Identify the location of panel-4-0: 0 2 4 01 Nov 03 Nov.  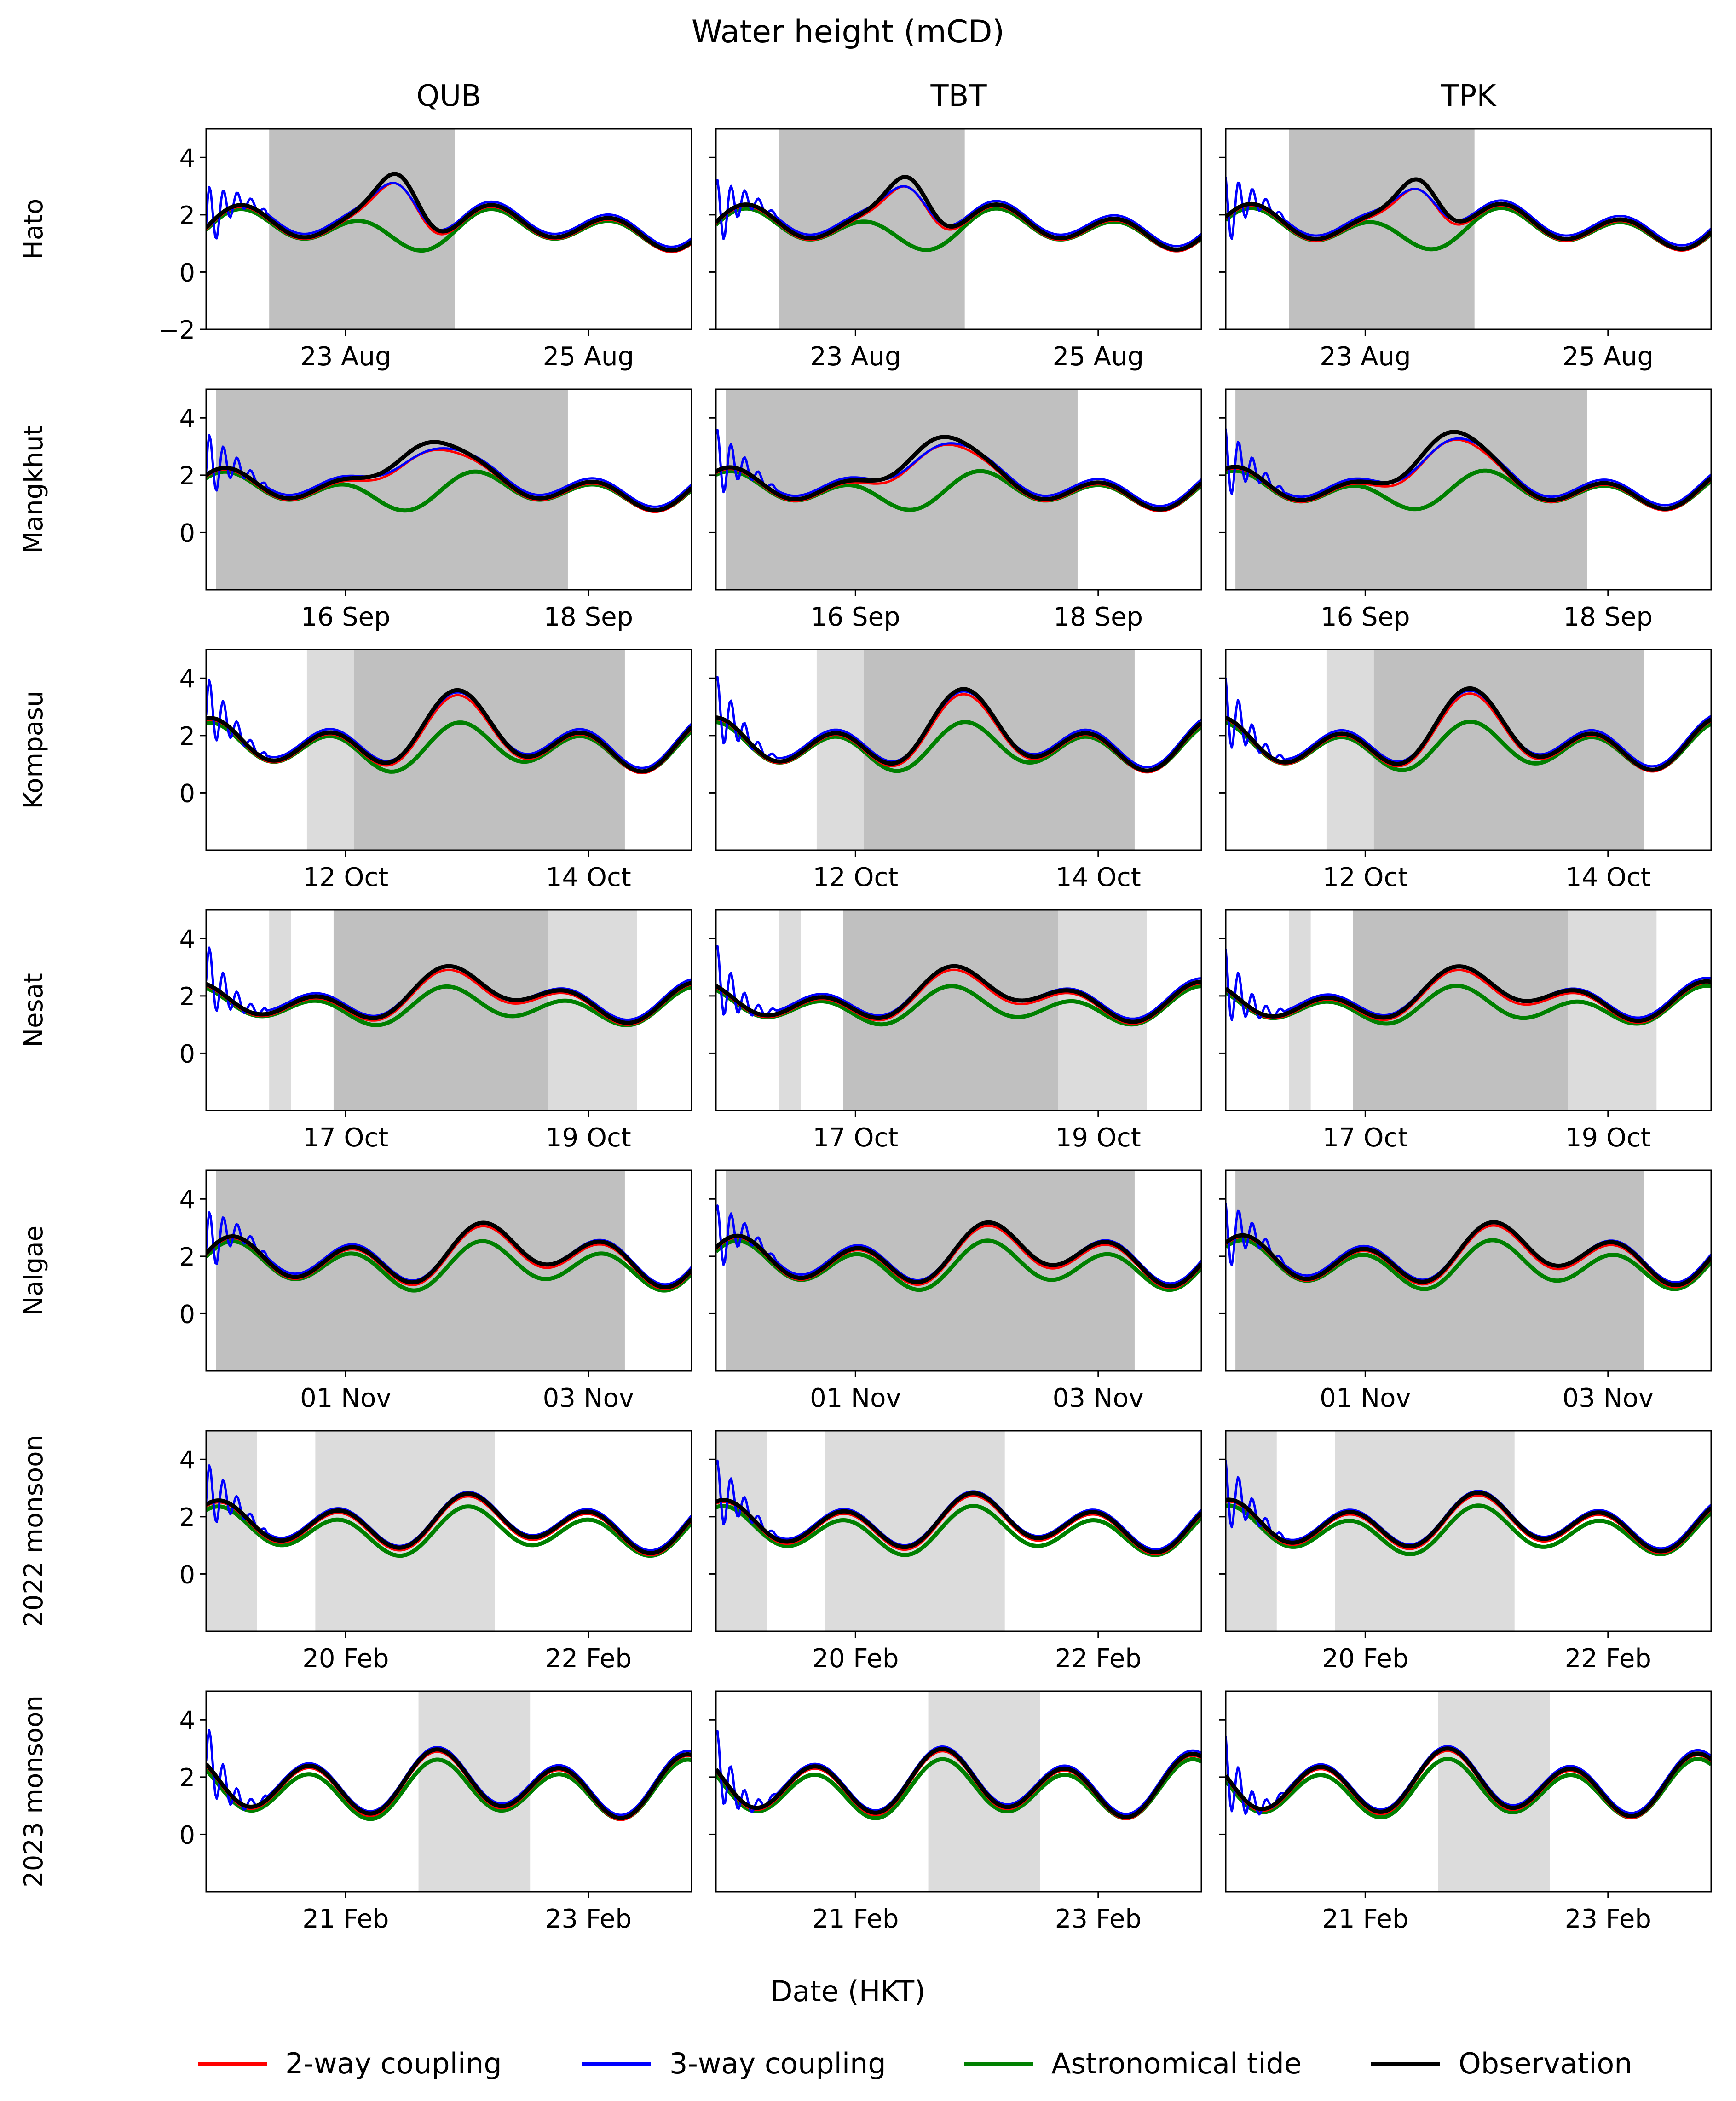
(435, 1291).